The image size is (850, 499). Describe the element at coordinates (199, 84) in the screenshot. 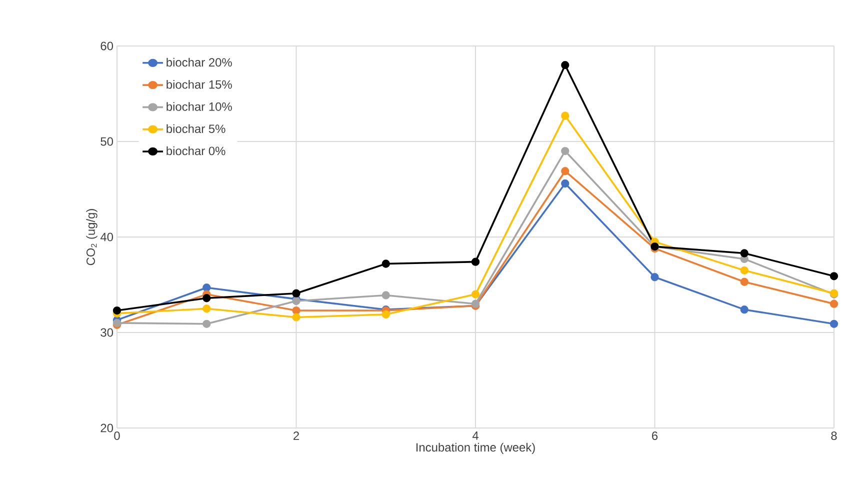

I see `legend-label: biochar 15%` at that location.